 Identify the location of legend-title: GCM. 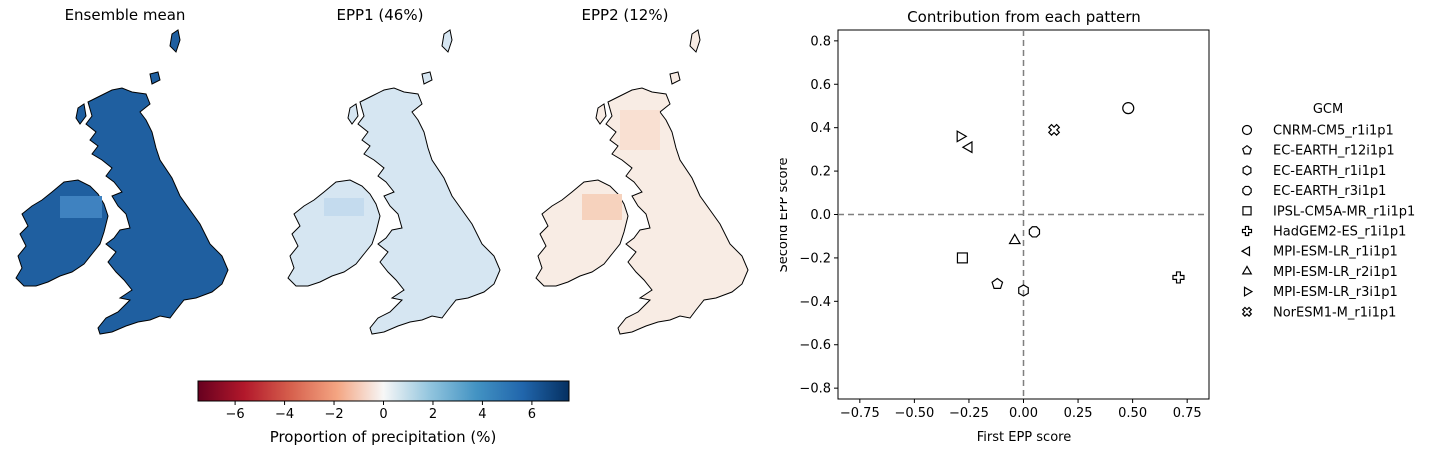
(1328, 109).